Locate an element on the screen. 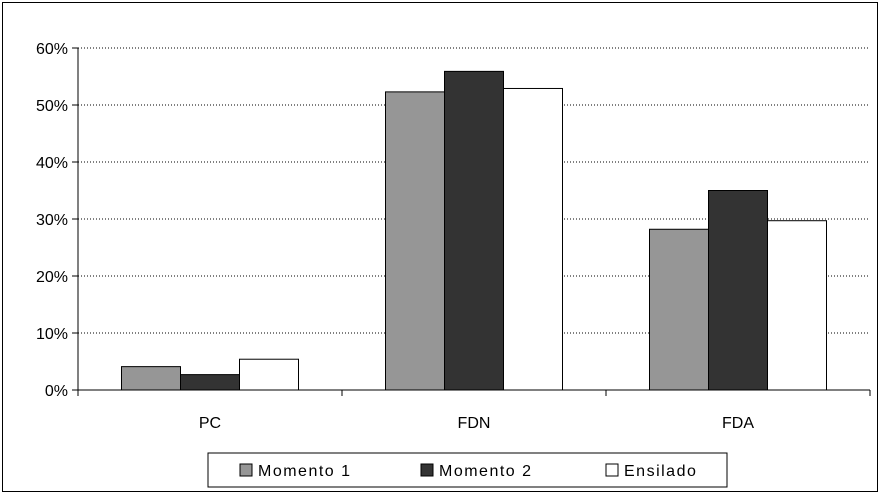  legend-box is located at coordinates (467, 470).